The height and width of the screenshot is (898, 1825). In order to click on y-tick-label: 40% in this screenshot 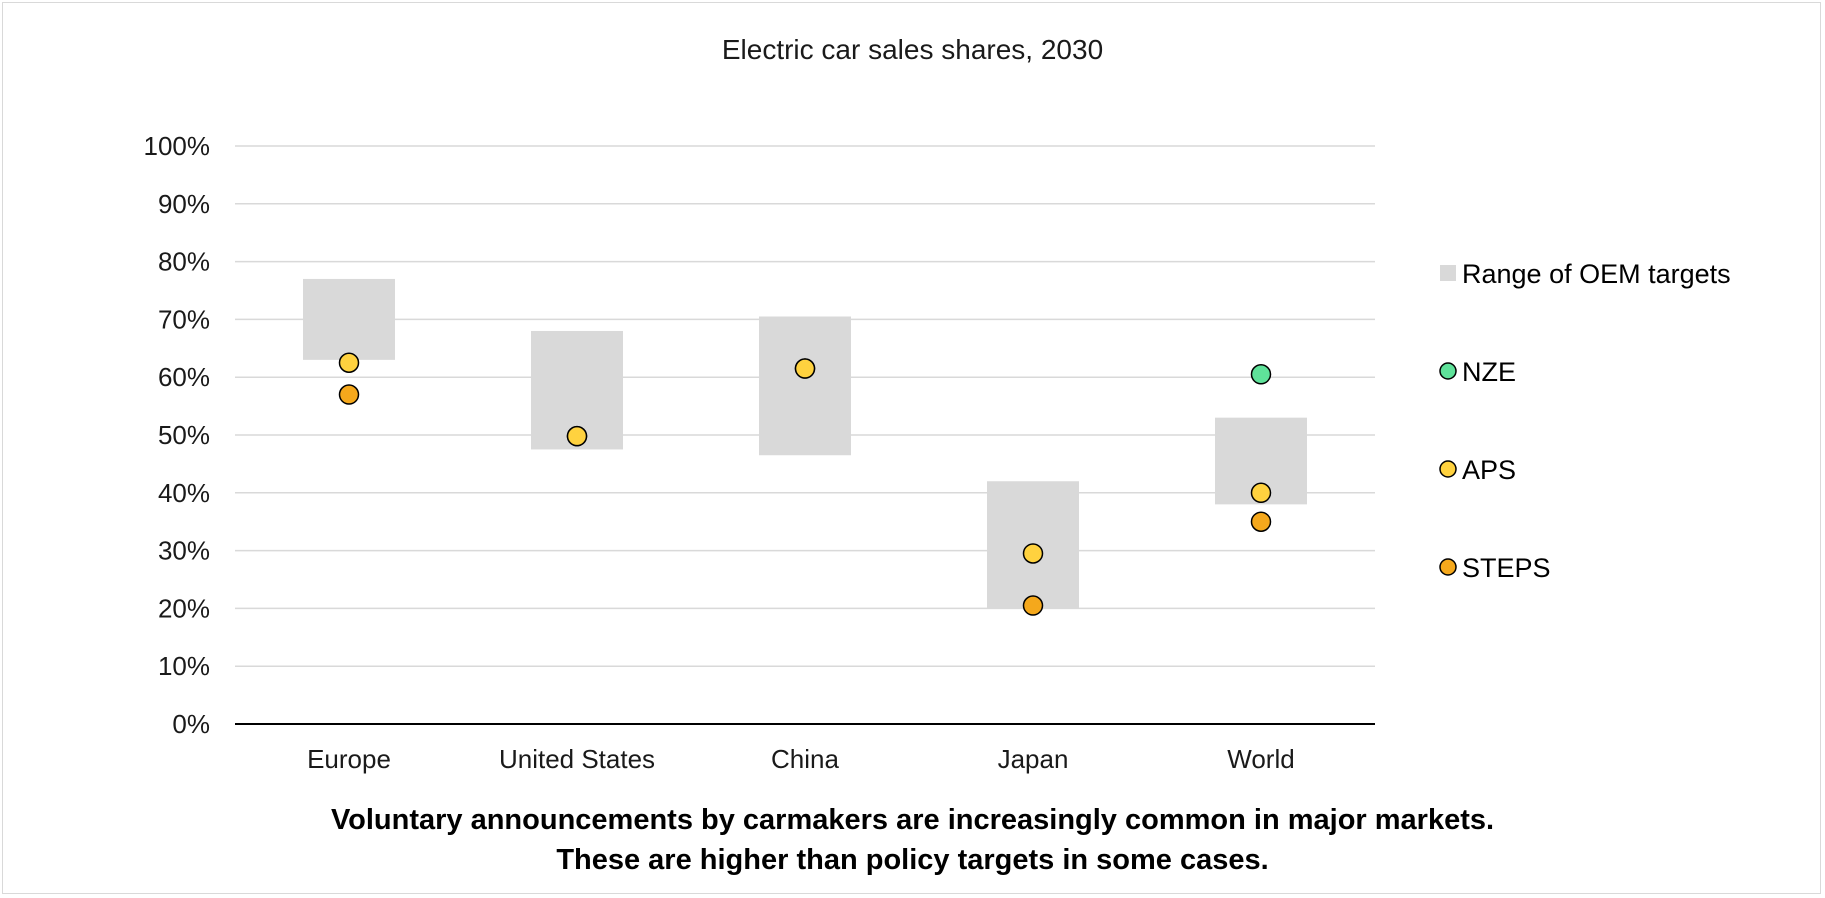, I will do `click(184, 493)`.